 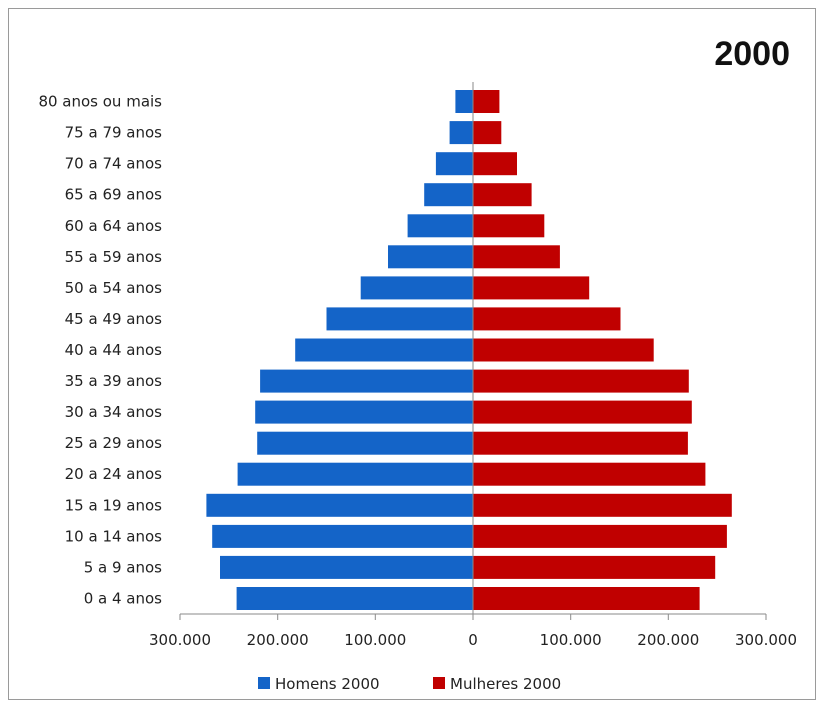 What do you see at coordinates (264, 683) in the screenshot?
I see `legend-swatch-homens` at bounding box center [264, 683].